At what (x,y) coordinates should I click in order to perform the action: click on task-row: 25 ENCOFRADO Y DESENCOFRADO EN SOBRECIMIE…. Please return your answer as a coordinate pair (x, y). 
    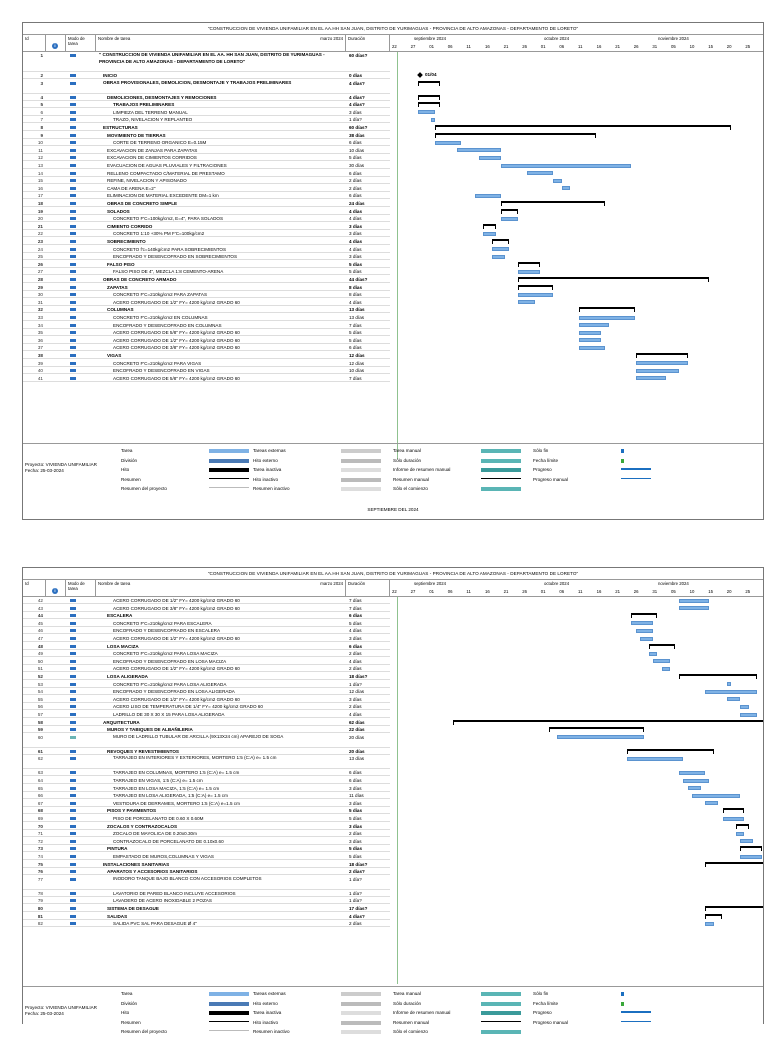
    Looking at the image, I should click on (206, 257).